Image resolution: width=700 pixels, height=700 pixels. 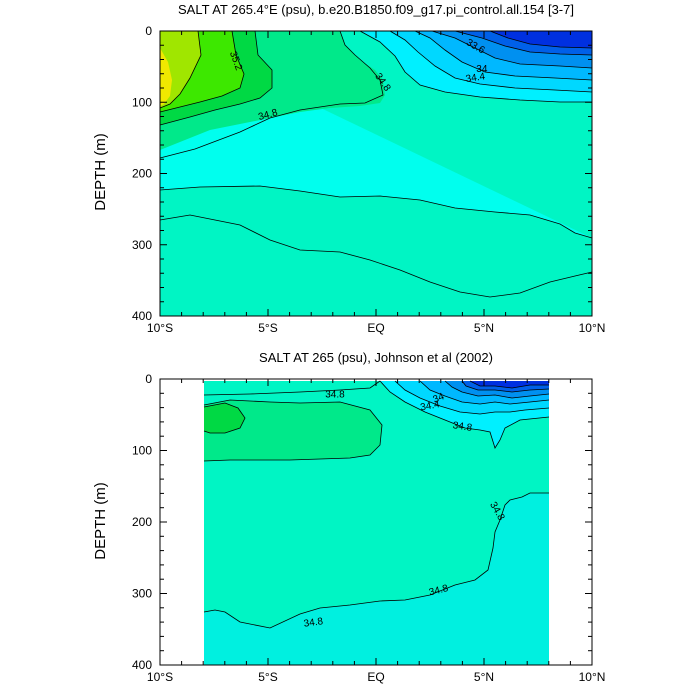 I want to click on panel-2-contour-fill-35p0, so click(x=293, y=430).